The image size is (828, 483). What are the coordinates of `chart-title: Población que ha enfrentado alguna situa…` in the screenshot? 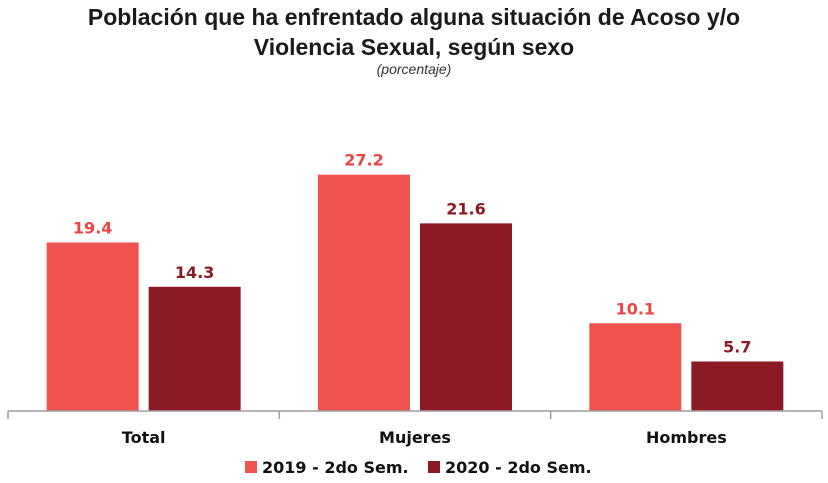 It's located at (414, 32).